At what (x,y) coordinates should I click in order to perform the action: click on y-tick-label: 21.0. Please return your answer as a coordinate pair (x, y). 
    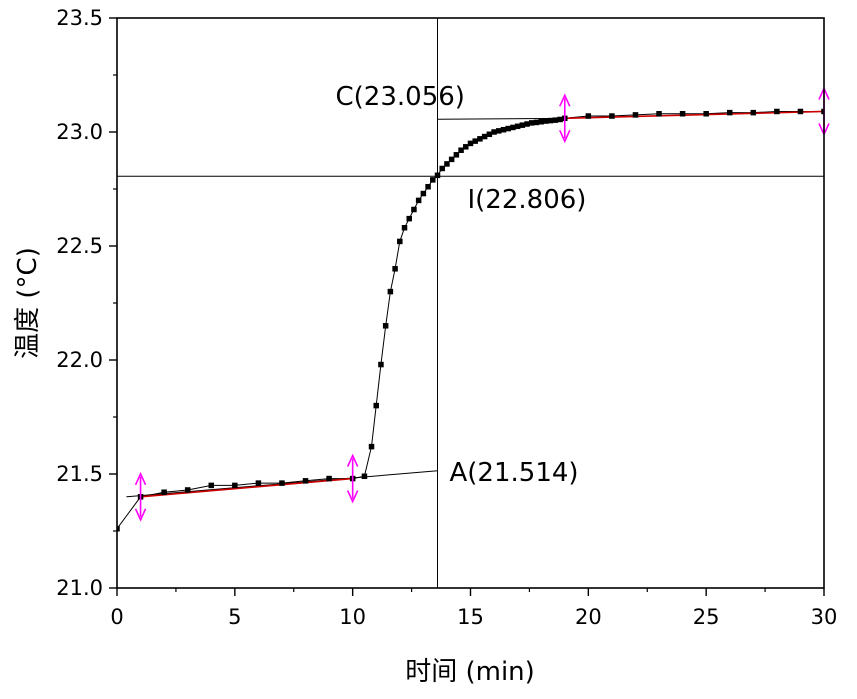
    Looking at the image, I should click on (79, 588).